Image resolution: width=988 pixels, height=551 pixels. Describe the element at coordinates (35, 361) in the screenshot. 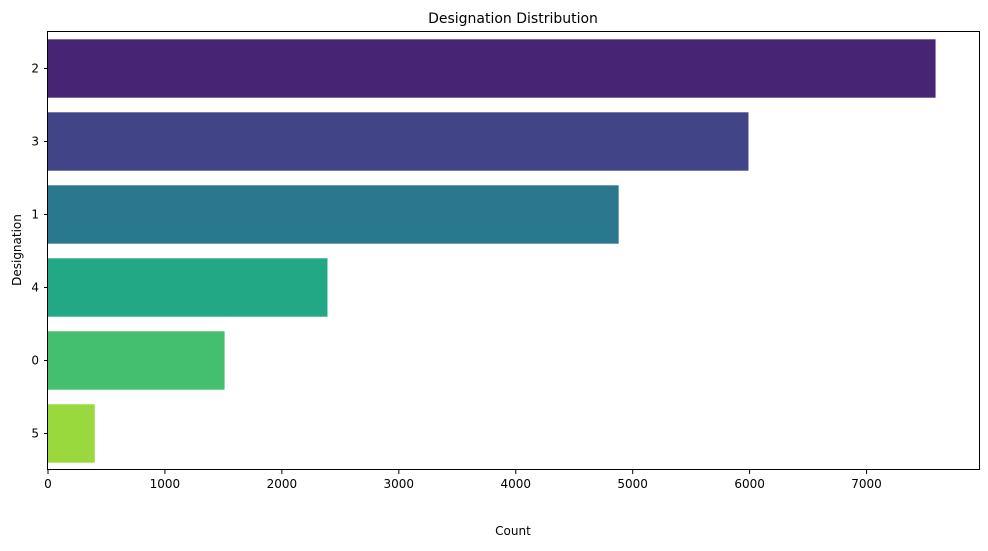

I see `y-tick-label: 0` at that location.